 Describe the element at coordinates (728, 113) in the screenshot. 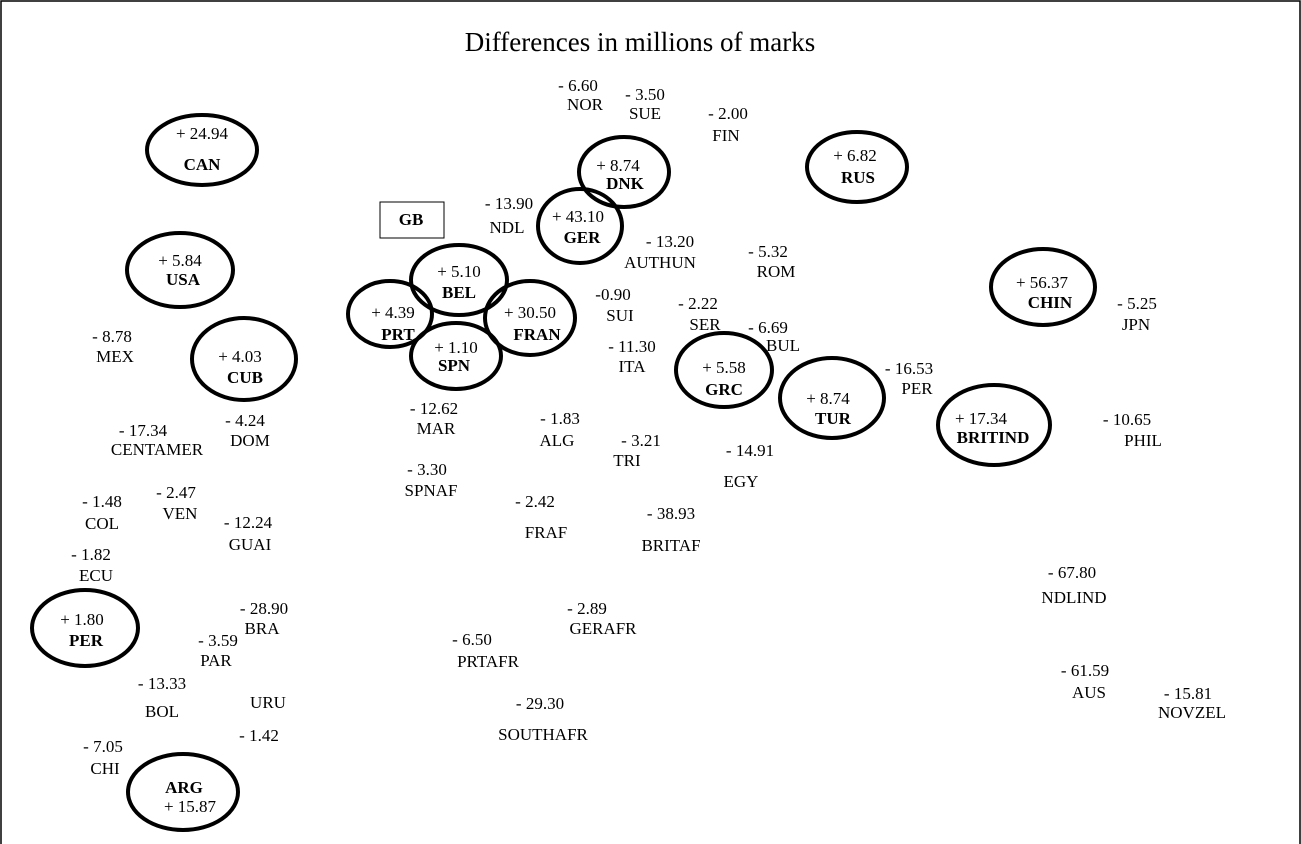

I see `region-value: - 2.00` at that location.